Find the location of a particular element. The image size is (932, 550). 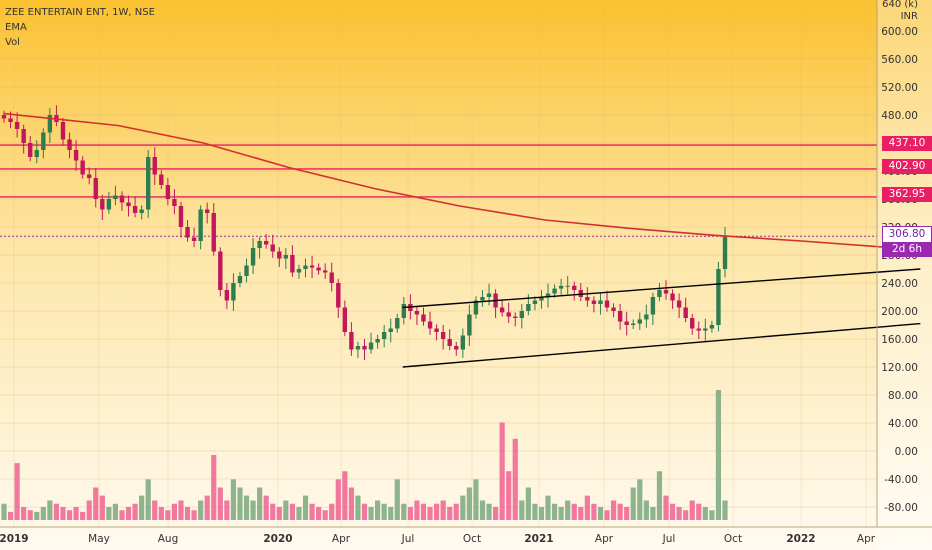

bar-countdown-tag: 2d 6h is located at coordinates (907, 249).